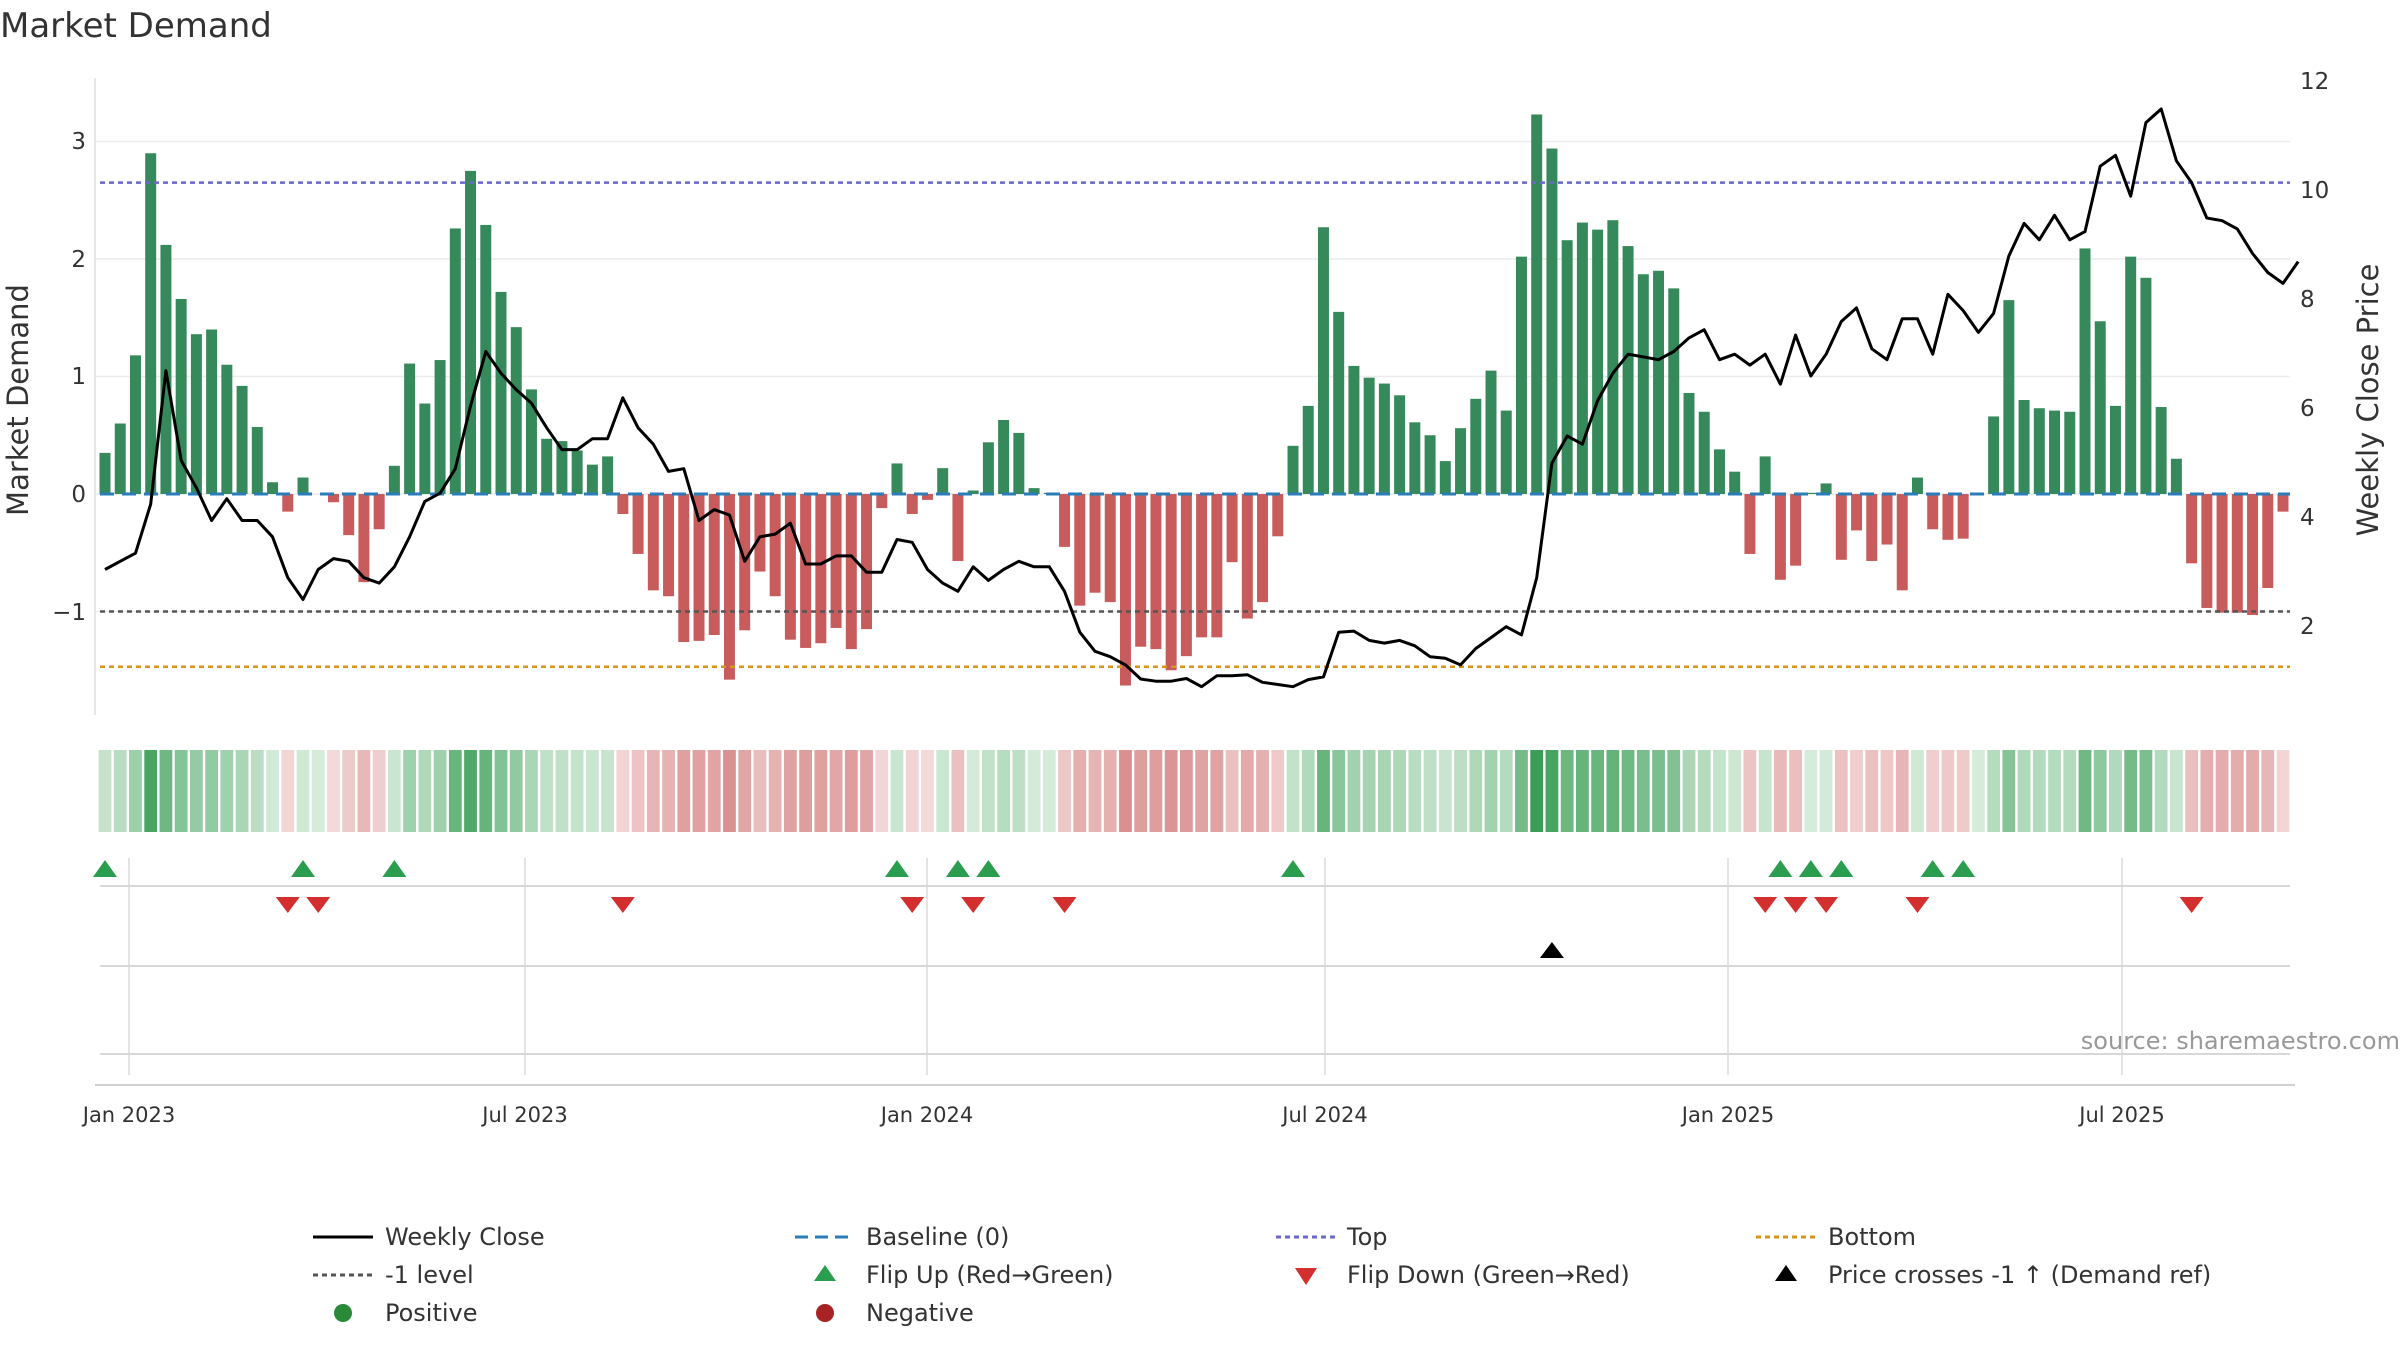 The height and width of the screenshot is (1350, 2400). Describe the element at coordinates (2019, 1275) in the screenshot. I see `legend-price-cross: Price crosses -1 ↑ (Demand ref)` at that location.